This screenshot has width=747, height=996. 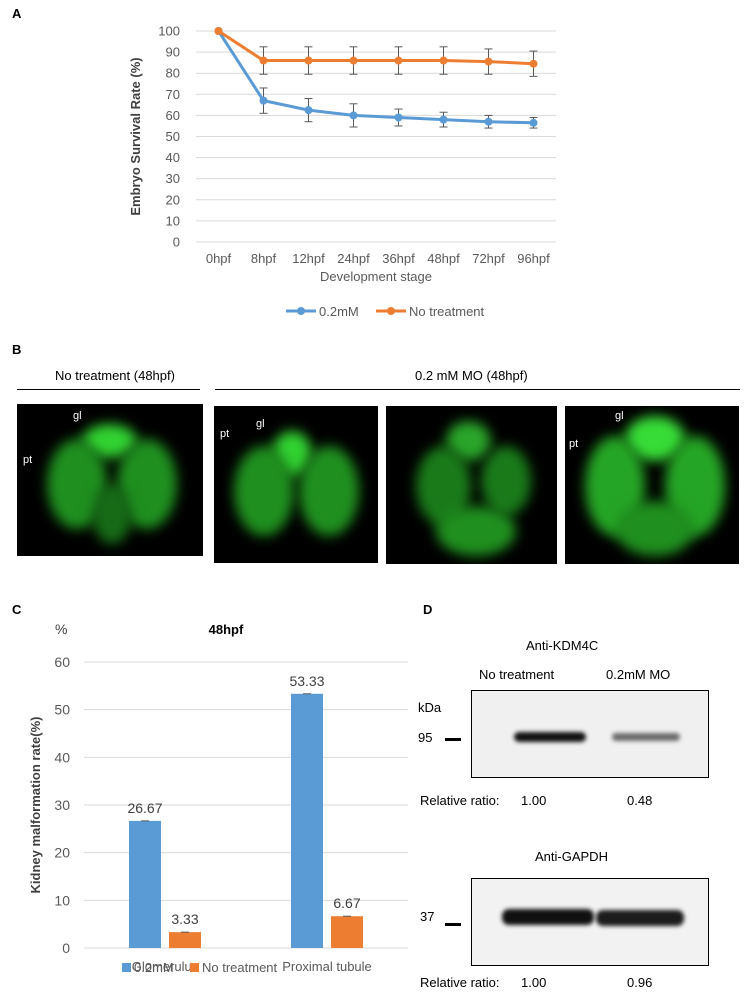 I want to click on blot-kdm4c, so click(x=590, y=734).